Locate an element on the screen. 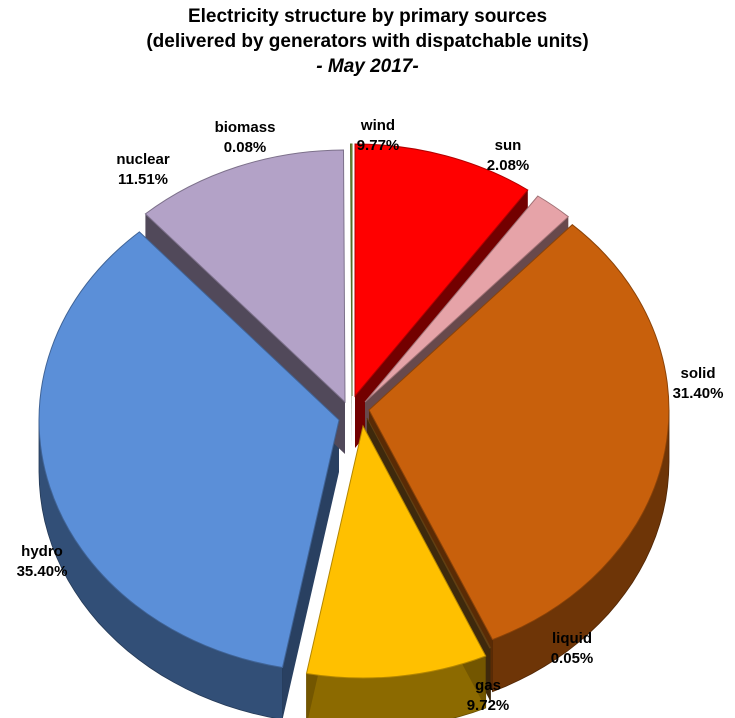 This screenshot has width=735, height=718. slice-wind is located at coordinates (441, 270).